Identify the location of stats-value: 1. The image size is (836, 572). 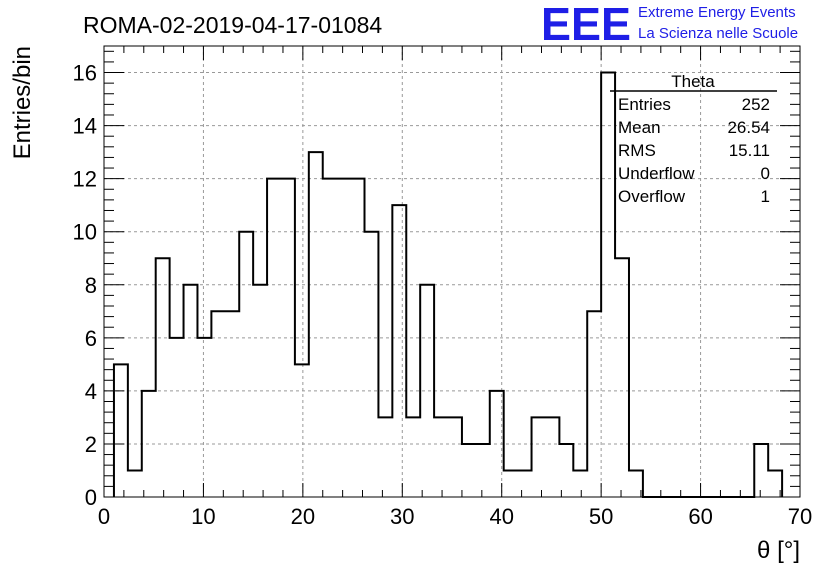
(765, 196).